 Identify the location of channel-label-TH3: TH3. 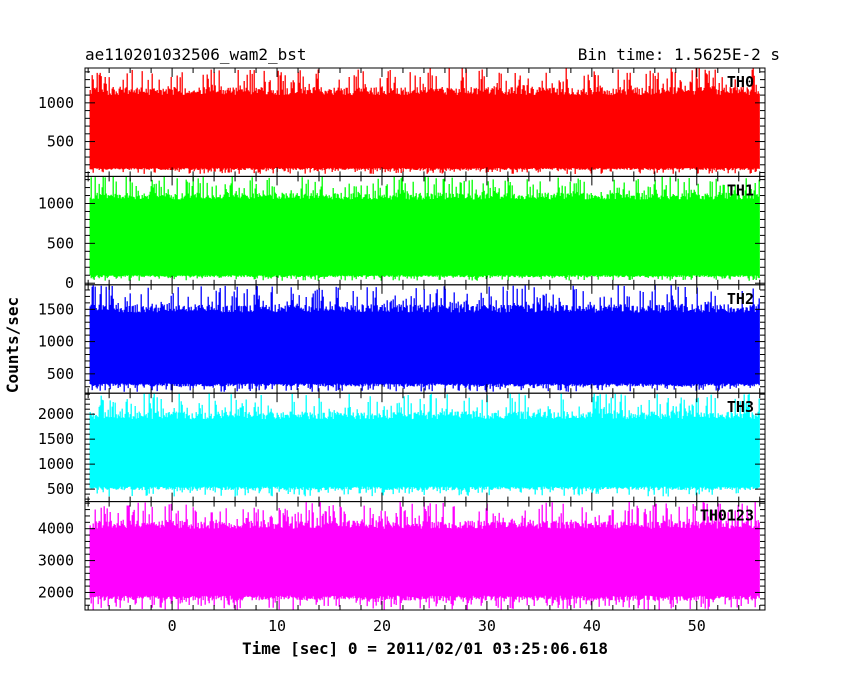
(740, 407).